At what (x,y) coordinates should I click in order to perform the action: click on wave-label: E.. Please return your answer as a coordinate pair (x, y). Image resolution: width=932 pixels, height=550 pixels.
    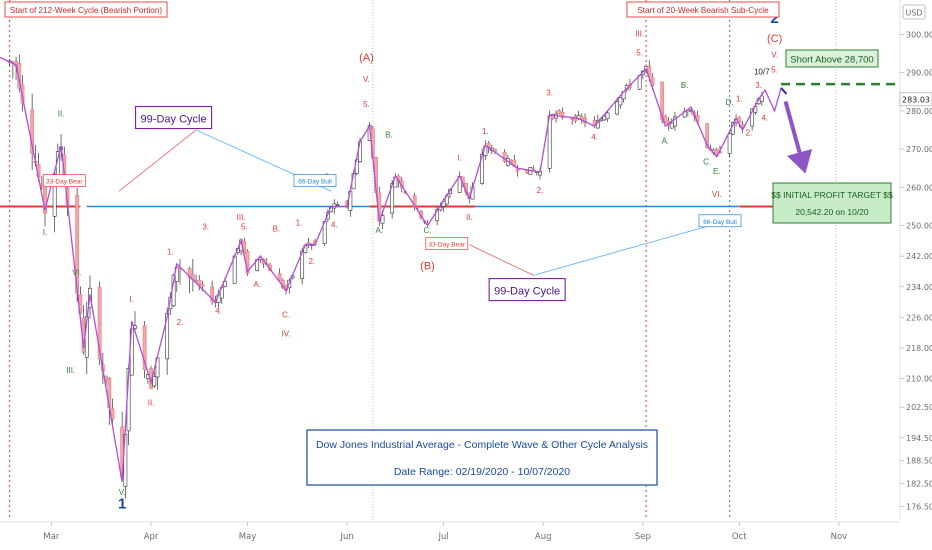
    Looking at the image, I should click on (717, 171).